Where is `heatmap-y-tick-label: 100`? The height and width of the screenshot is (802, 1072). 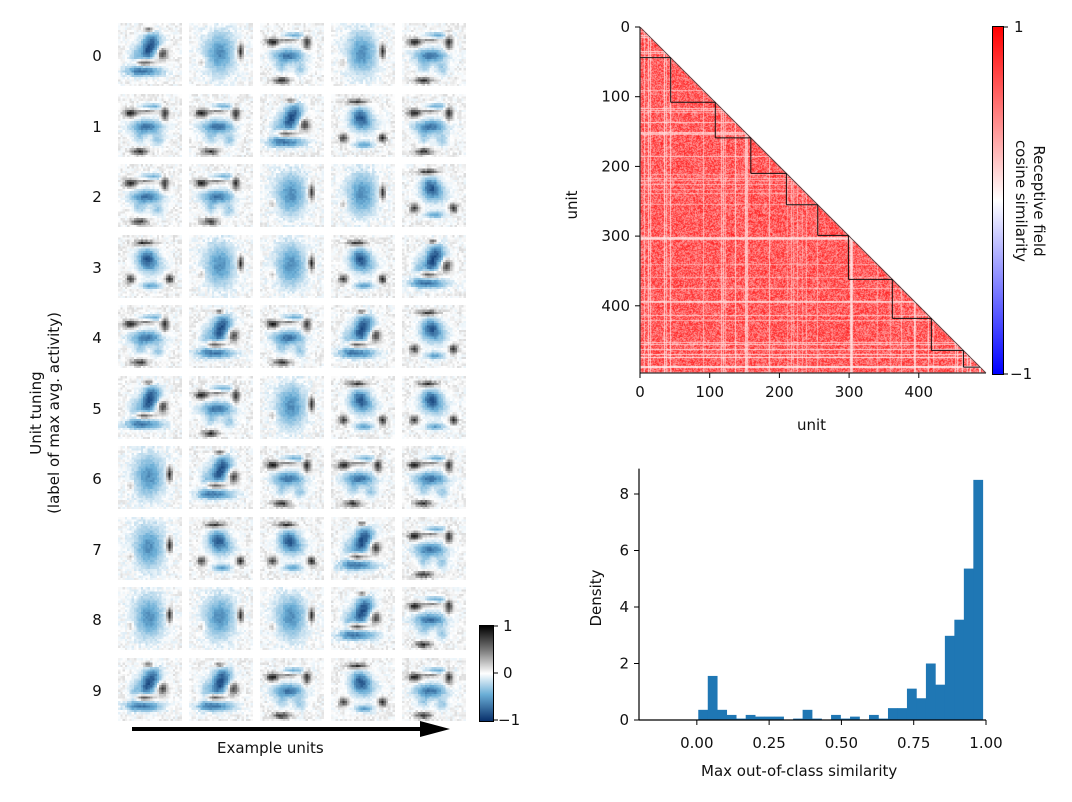 heatmap-y-tick-label: 100 is located at coordinates (615, 97).